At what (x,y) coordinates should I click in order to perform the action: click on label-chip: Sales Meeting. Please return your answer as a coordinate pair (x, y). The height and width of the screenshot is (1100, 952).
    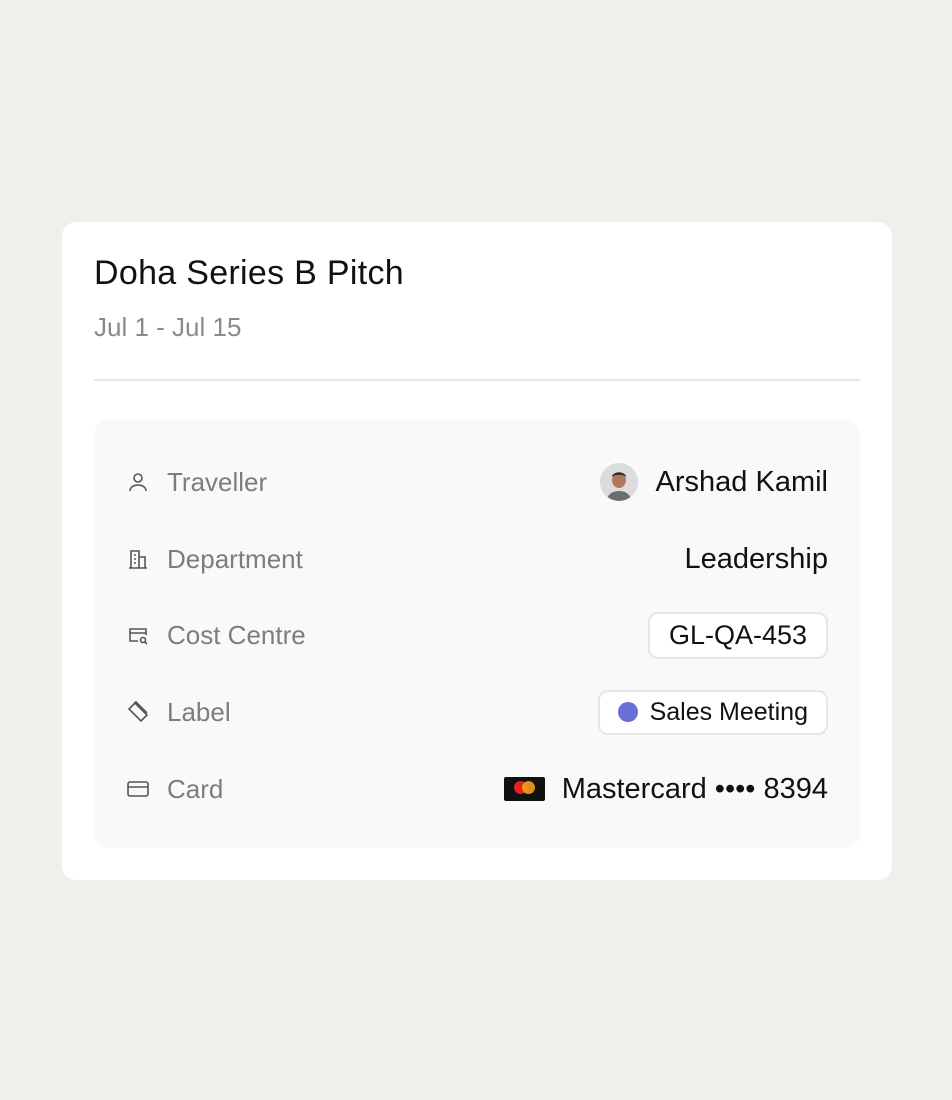
    Looking at the image, I should click on (712, 712).